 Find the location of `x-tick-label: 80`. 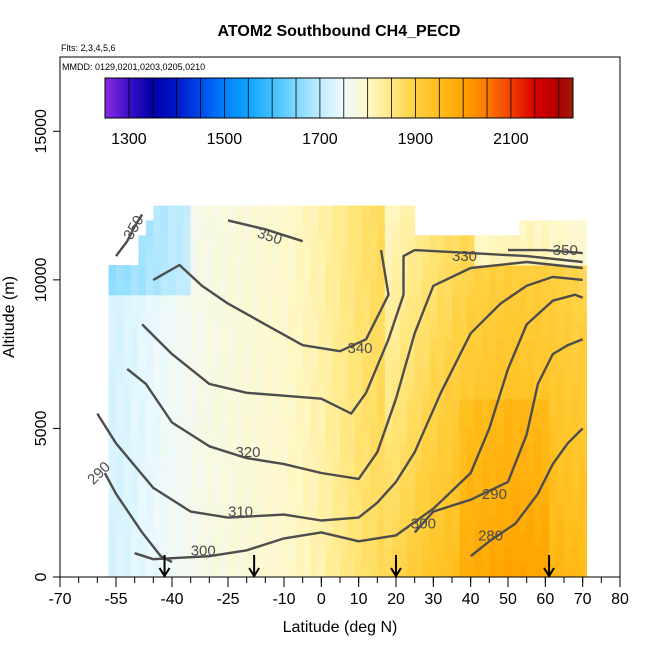

x-tick-label: 80 is located at coordinates (620, 599).